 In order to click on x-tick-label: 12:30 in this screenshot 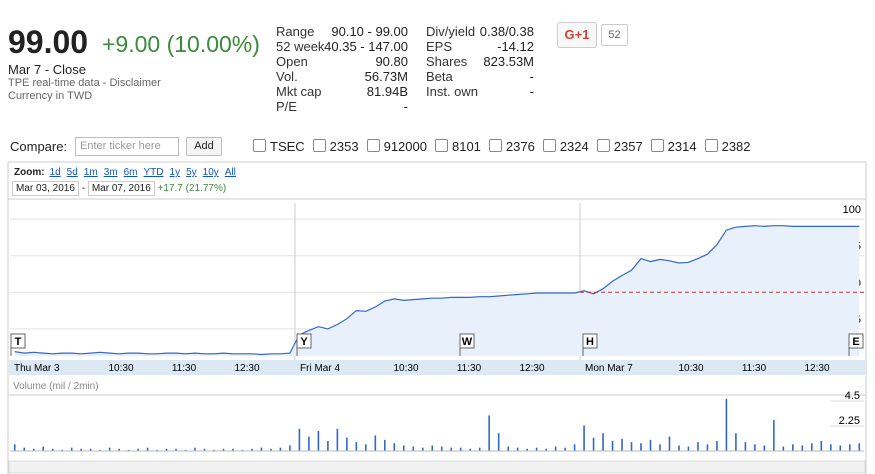, I will do `click(246, 368)`.